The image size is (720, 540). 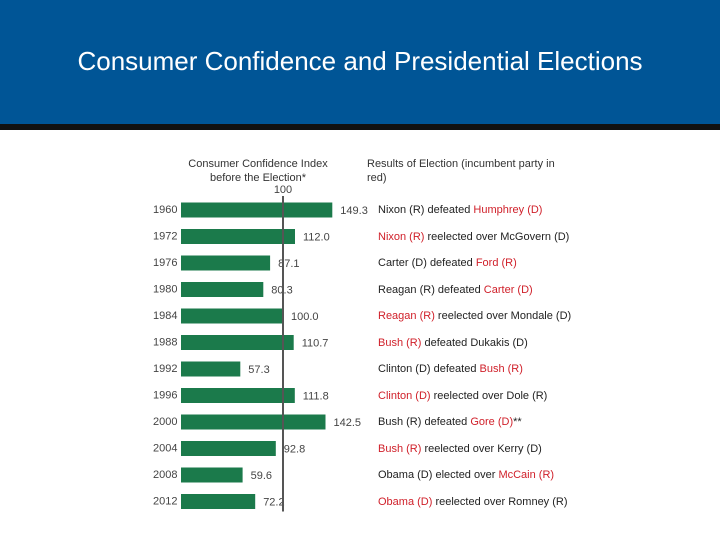 What do you see at coordinates (165, 448) in the screenshot?
I see `year-label: 2004` at bounding box center [165, 448].